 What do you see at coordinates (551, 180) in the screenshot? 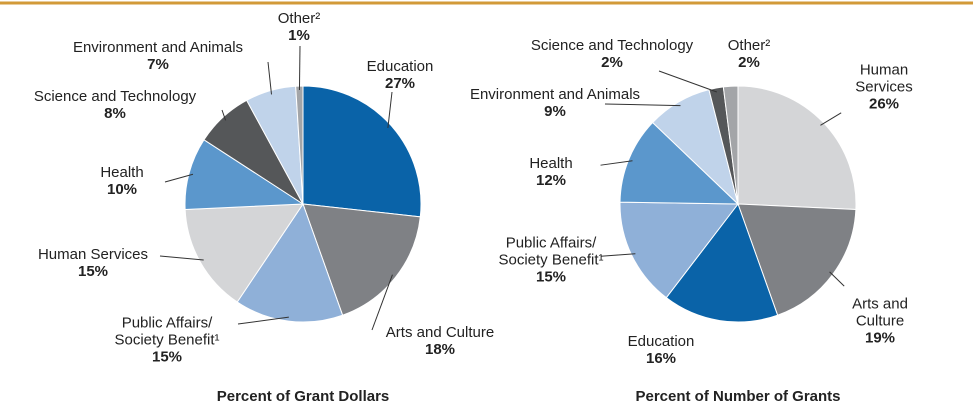
I see `value-label: 12%` at bounding box center [551, 180].